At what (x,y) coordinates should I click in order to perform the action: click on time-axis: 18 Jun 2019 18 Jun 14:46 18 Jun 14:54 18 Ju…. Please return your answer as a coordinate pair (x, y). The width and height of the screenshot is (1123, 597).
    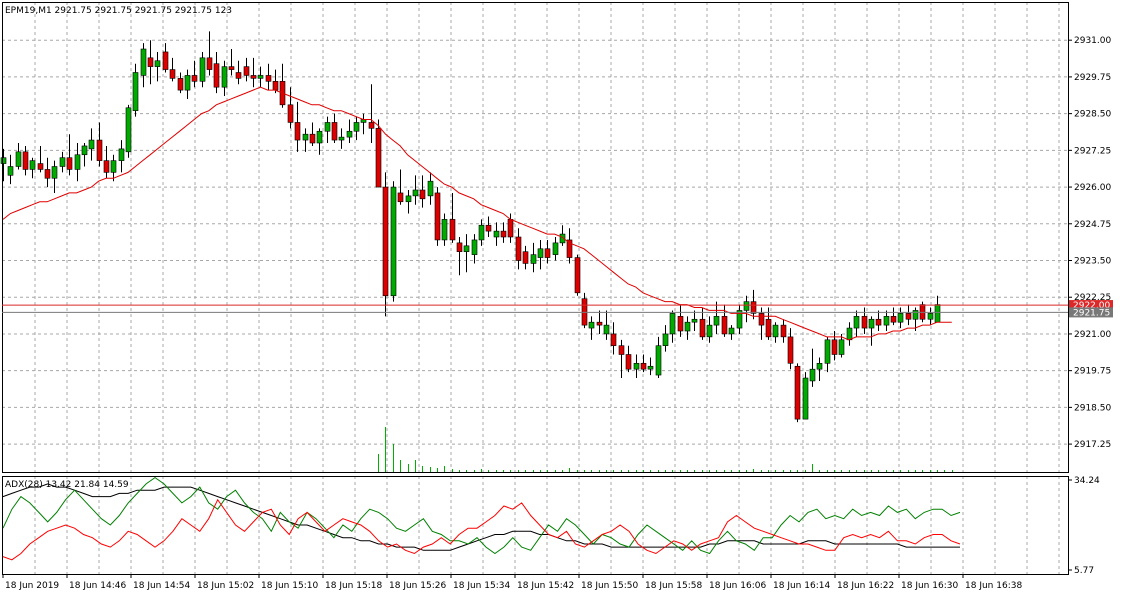
    Looking at the image, I should click on (512, 582).